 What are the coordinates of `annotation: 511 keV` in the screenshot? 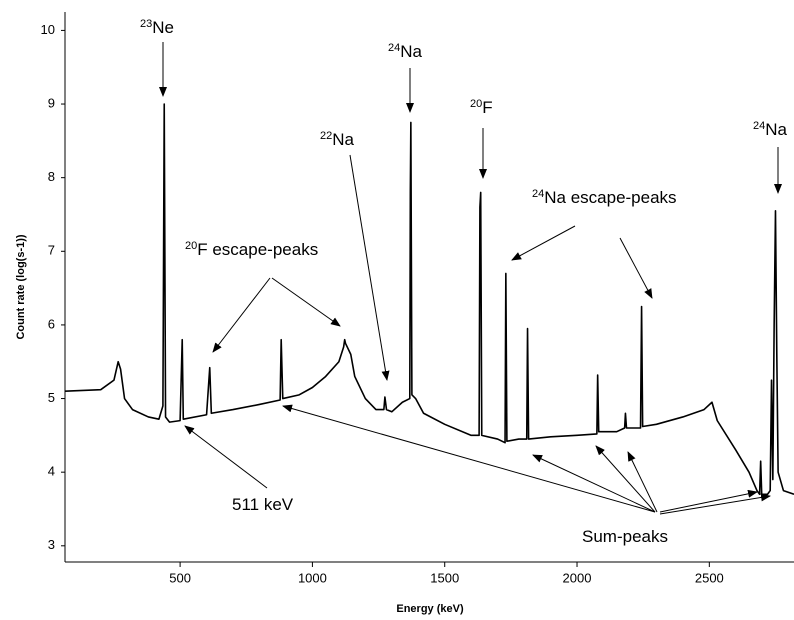 It's located at (263, 504).